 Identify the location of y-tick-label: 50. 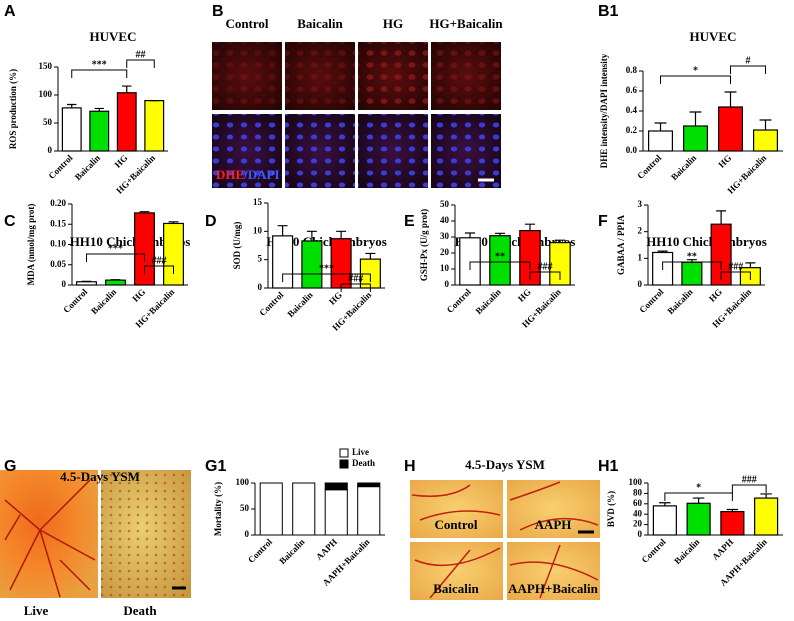
(48, 122).